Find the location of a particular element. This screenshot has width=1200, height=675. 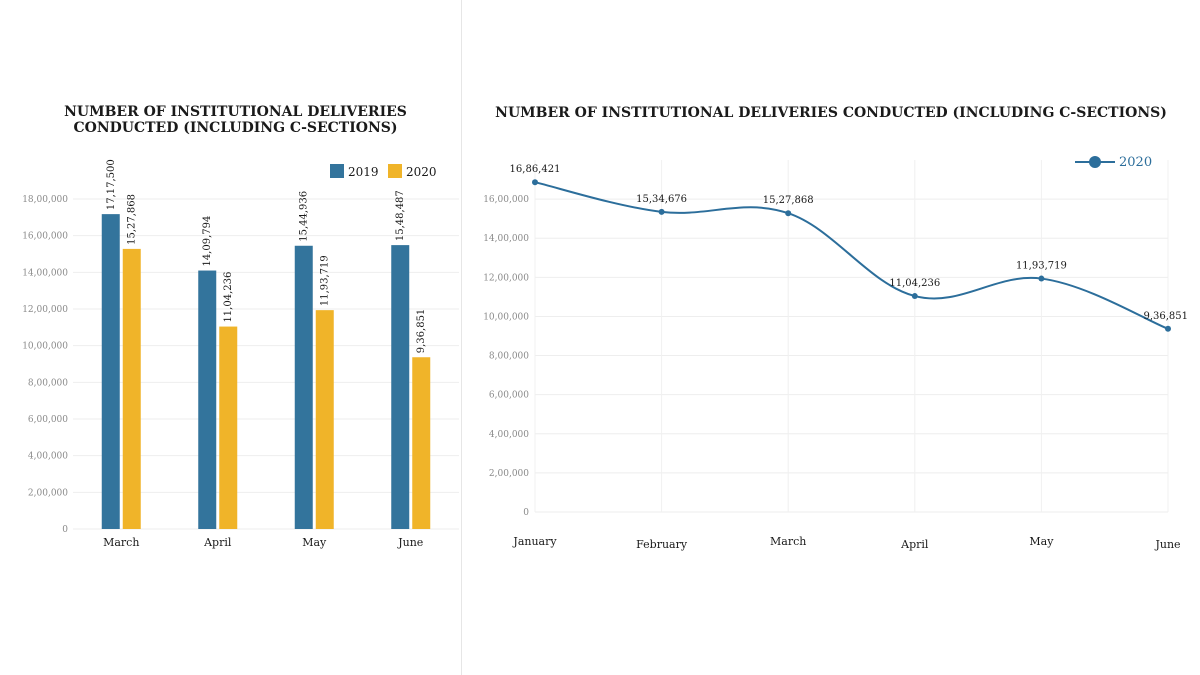

line-data-label: 11,93,719 is located at coordinates (1041, 266).